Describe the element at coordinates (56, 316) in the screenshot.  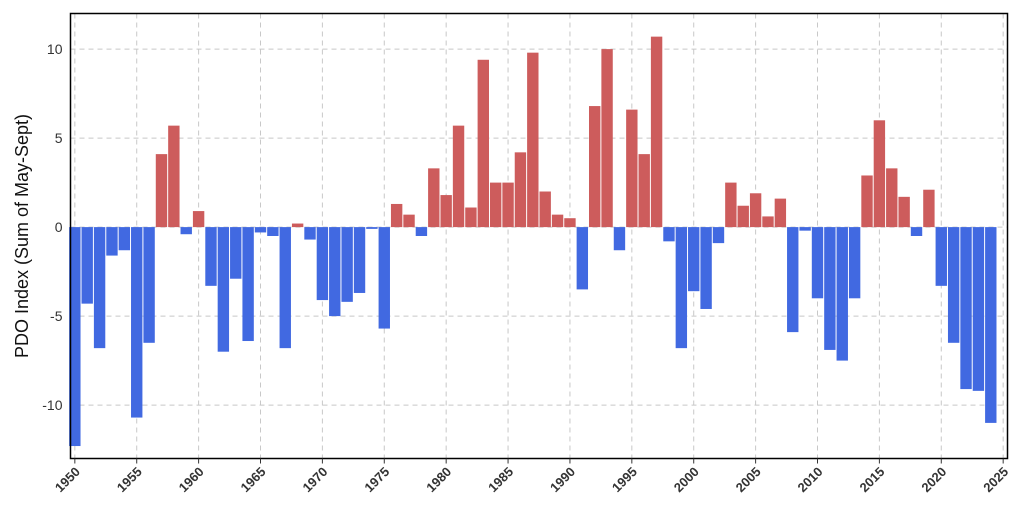
I see `y-tick-label: -5` at that location.